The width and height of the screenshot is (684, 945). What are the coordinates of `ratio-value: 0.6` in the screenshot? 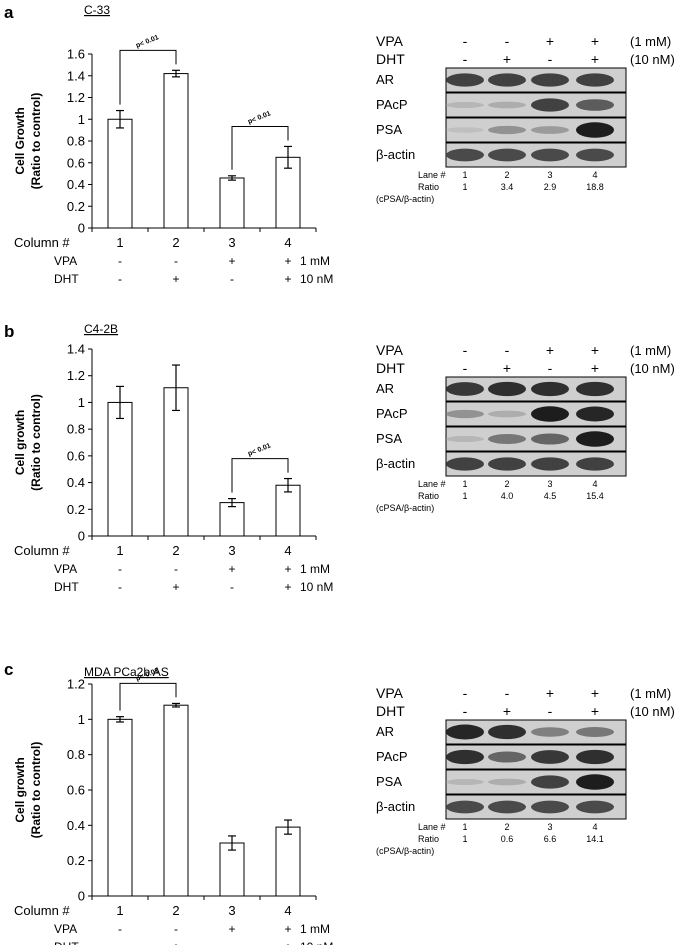 It's located at (507, 839).